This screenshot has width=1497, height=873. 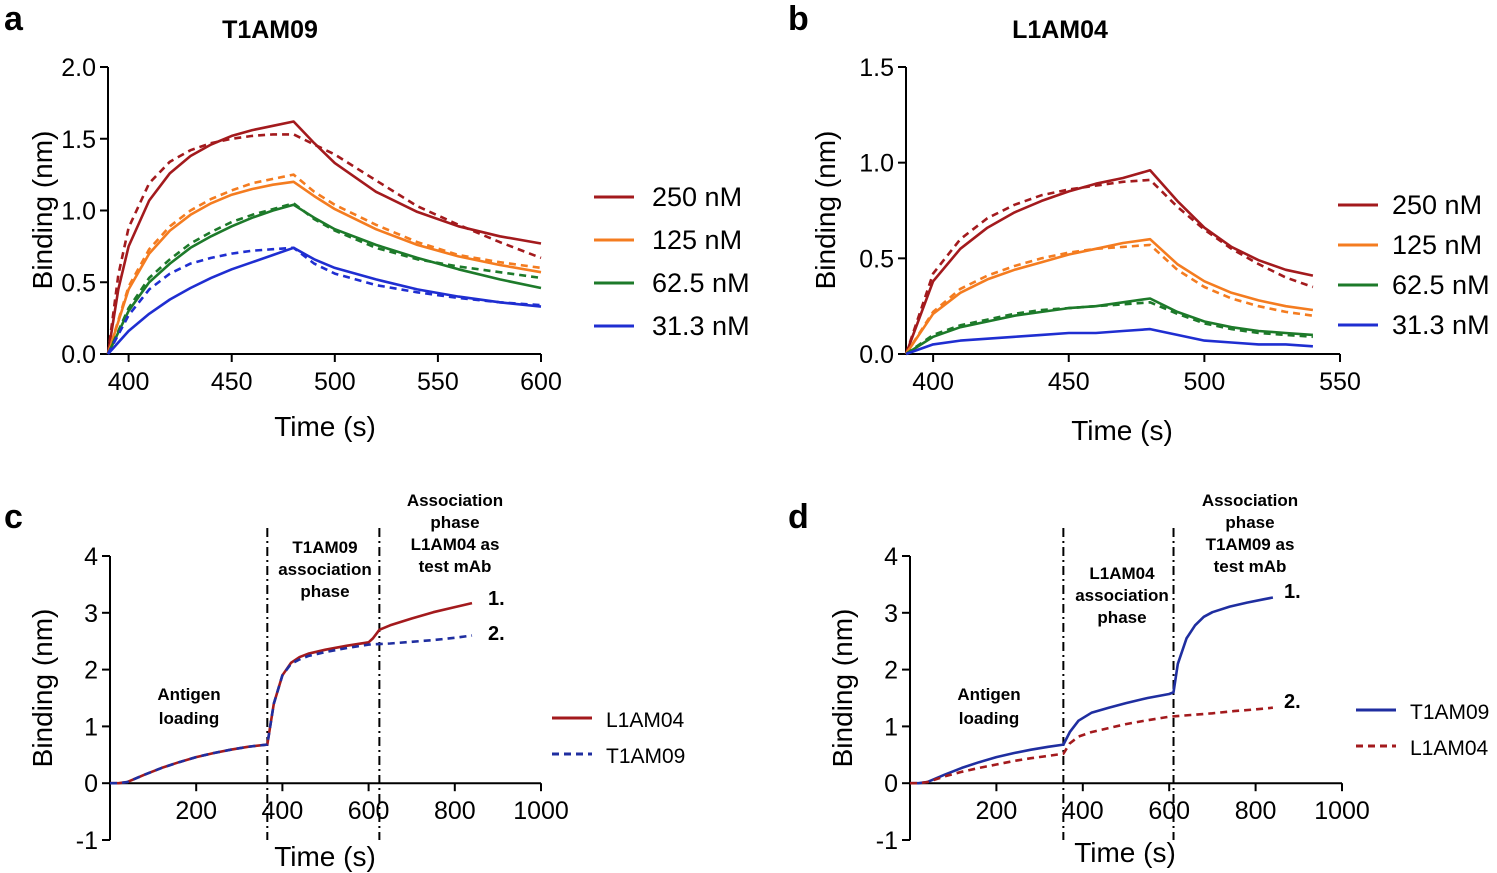 I want to click on legend-label: 250 nM, so click(x=1437, y=205).